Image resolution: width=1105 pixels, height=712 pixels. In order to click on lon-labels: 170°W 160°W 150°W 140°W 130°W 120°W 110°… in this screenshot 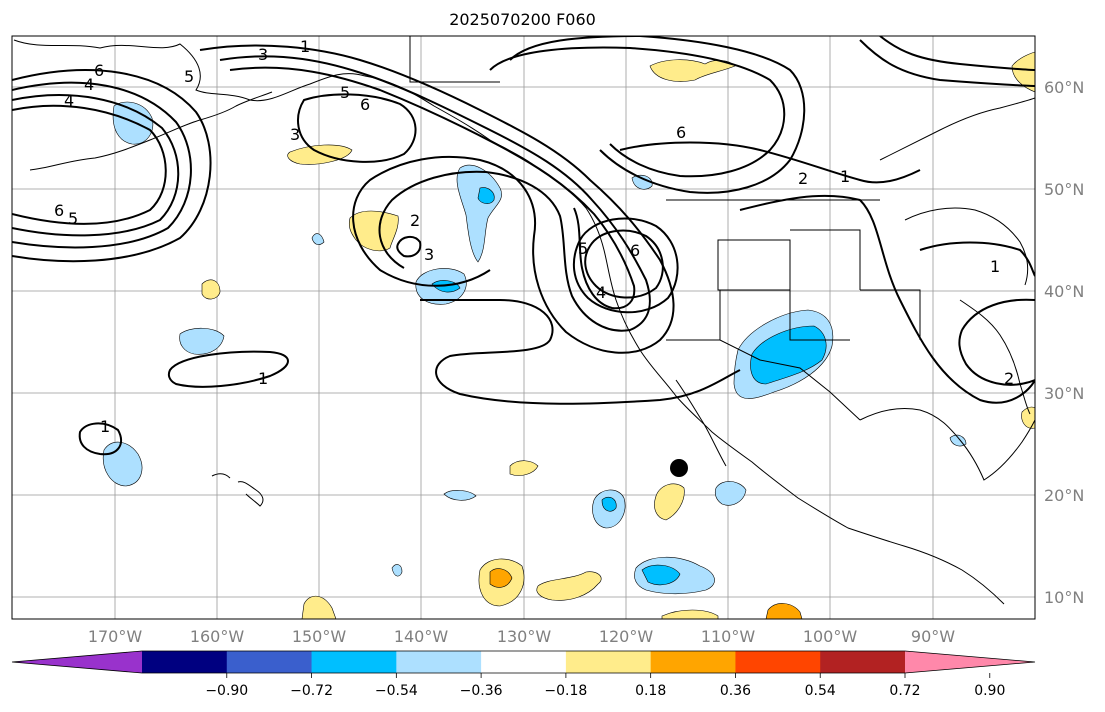, I will do `click(521, 636)`.